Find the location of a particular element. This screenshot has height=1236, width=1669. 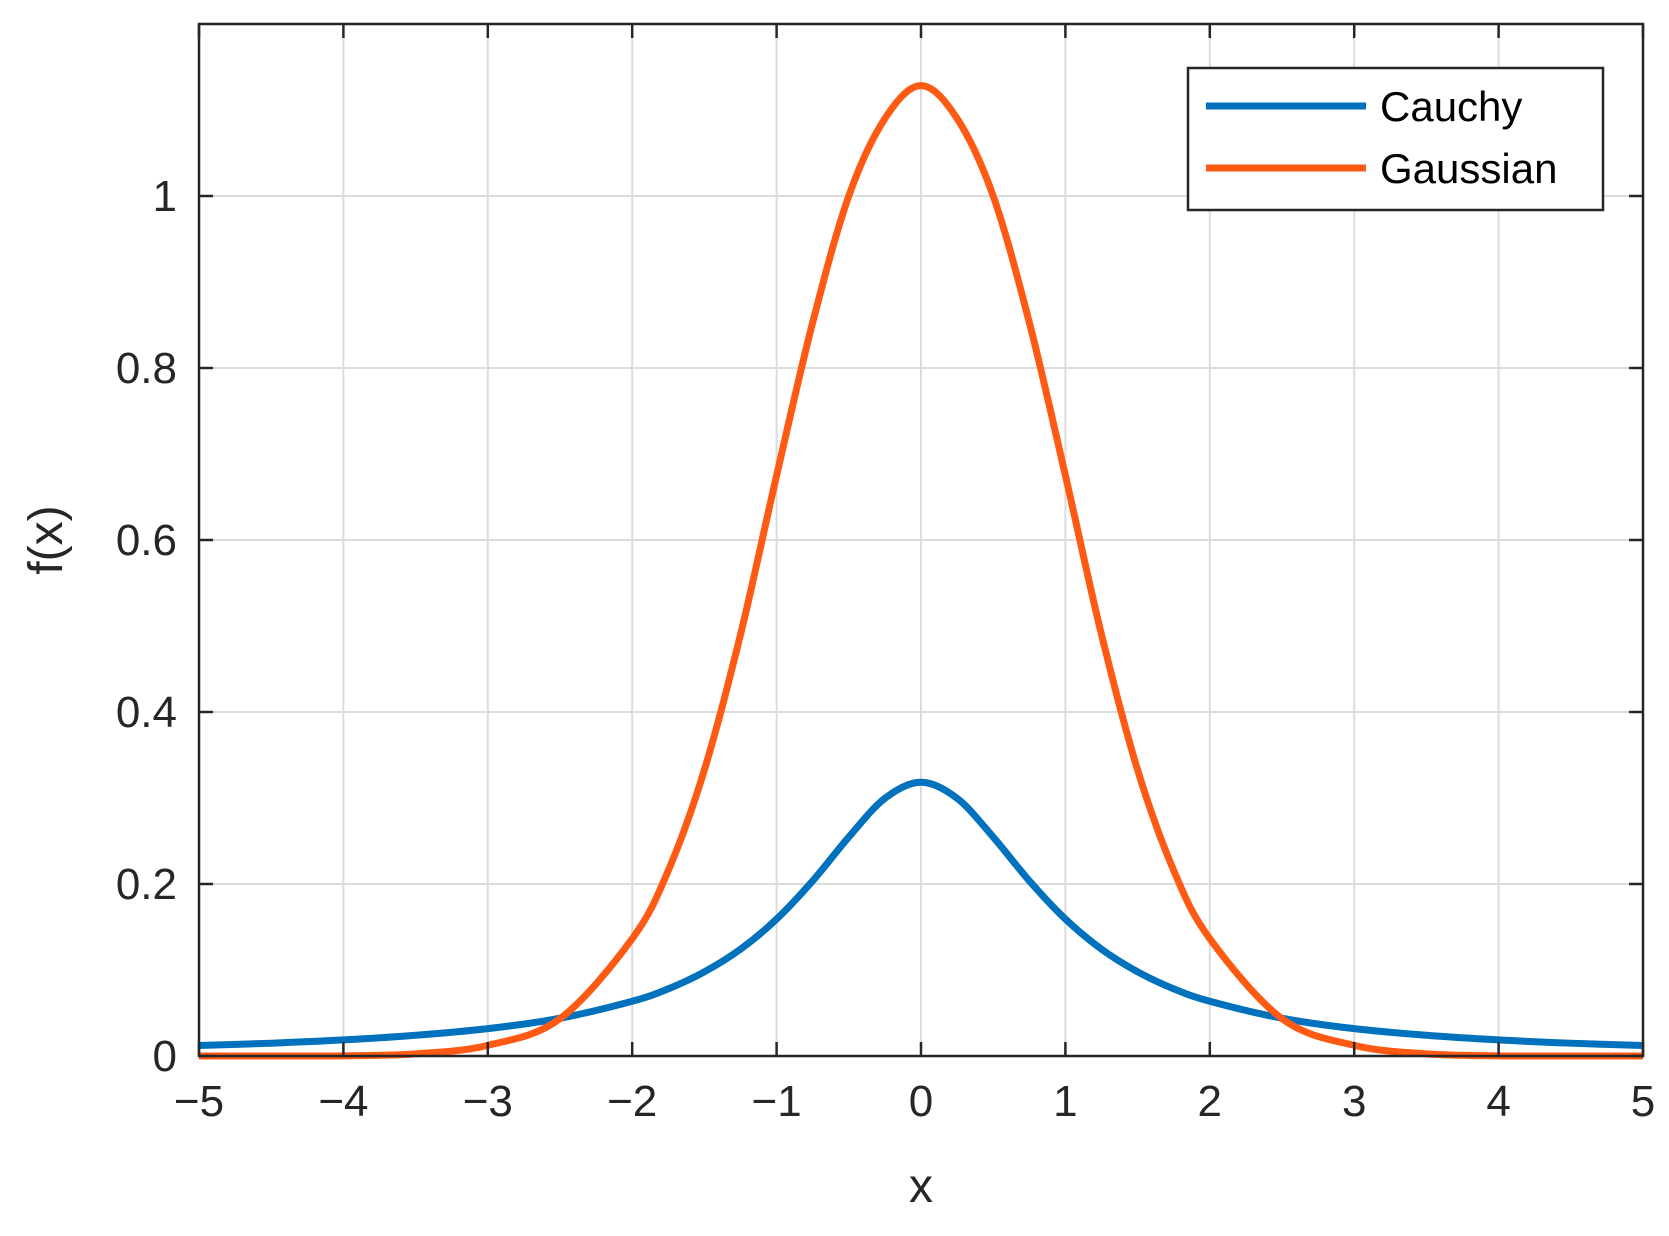

legend-label-cauchy: Cauchy is located at coordinates (1451, 106).